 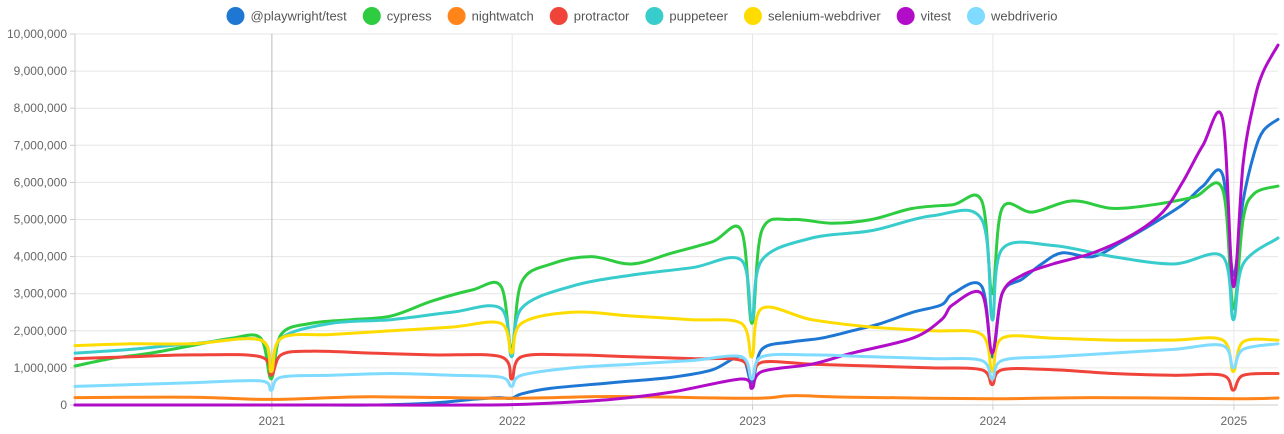 I want to click on x-tick-label: 2025, so click(x=1234, y=421).